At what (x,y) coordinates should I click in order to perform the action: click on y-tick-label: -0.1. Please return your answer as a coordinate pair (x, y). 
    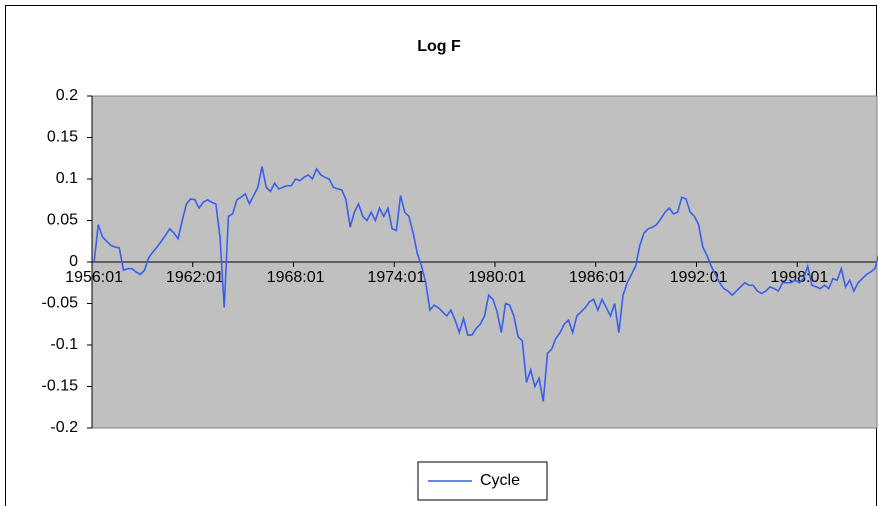
    Looking at the image, I should click on (64, 344).